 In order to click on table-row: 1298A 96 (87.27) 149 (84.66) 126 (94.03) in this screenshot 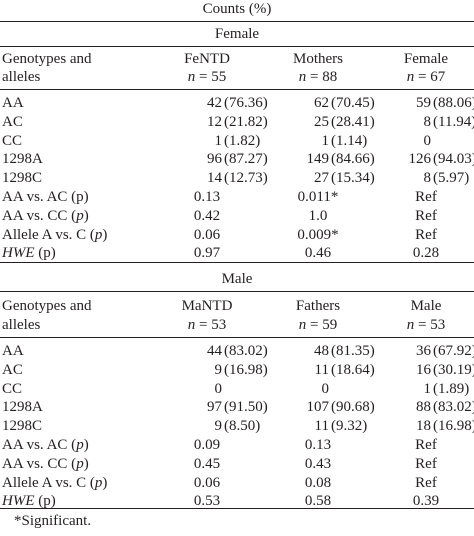, I will do `click(237, 159)`.